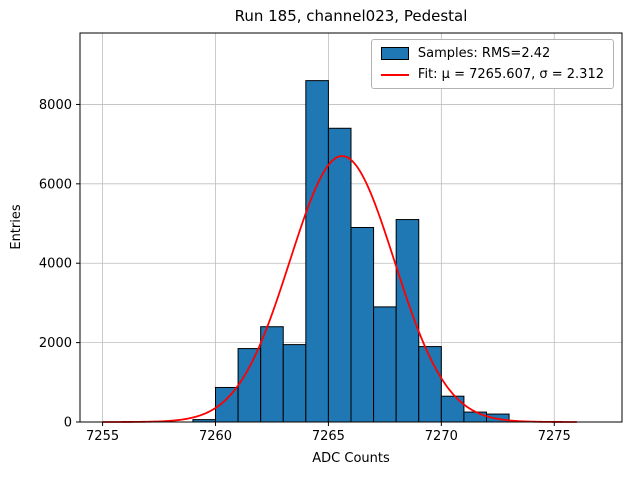 This screenshot has height=480, width=640. Describe the element at coordinates (215, 436) in the screenshot. I see `x-tick-label: 7260` at that location.